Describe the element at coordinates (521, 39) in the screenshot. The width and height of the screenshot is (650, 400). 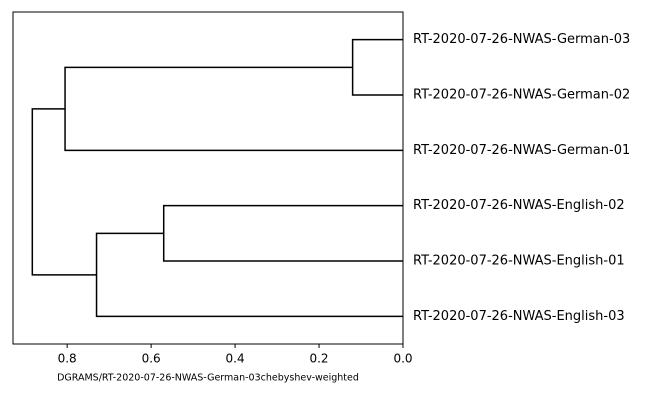
I see `leaf-label: RT-2020-07-26-NWAS-German-03` at that location.